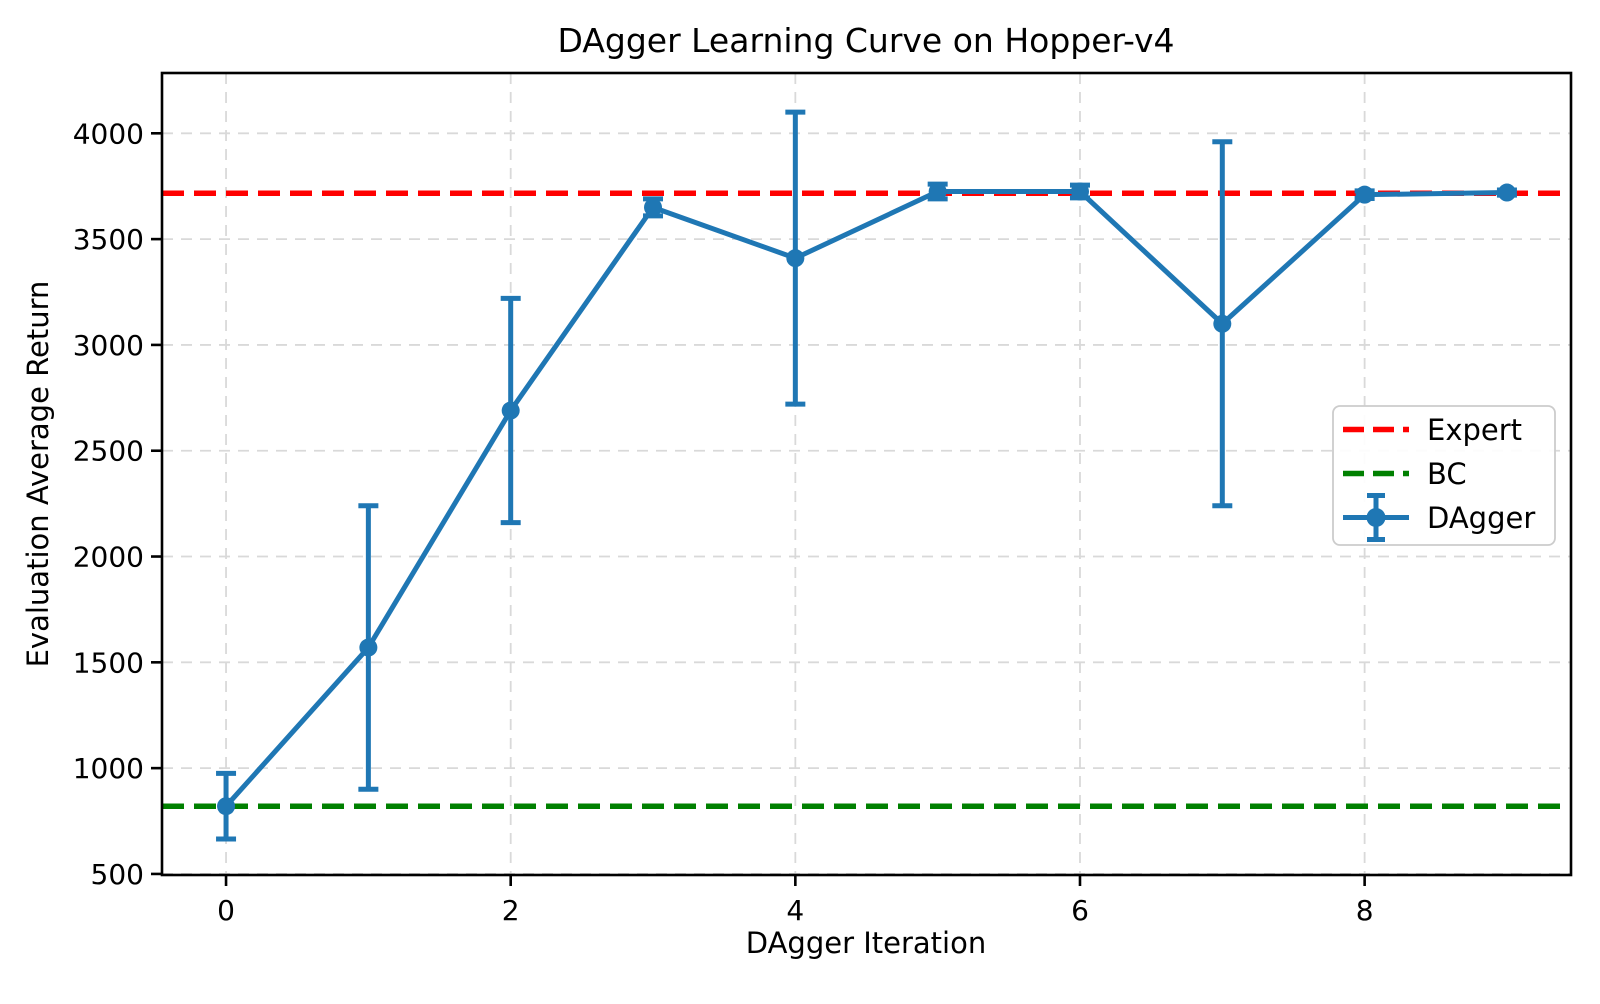 This screenshot has height=1004, width=1600. What do you see at coordinates (1080, 910) in the screenshot?
I see `x-tick-label: 6` at bounding box center [1080, 910].